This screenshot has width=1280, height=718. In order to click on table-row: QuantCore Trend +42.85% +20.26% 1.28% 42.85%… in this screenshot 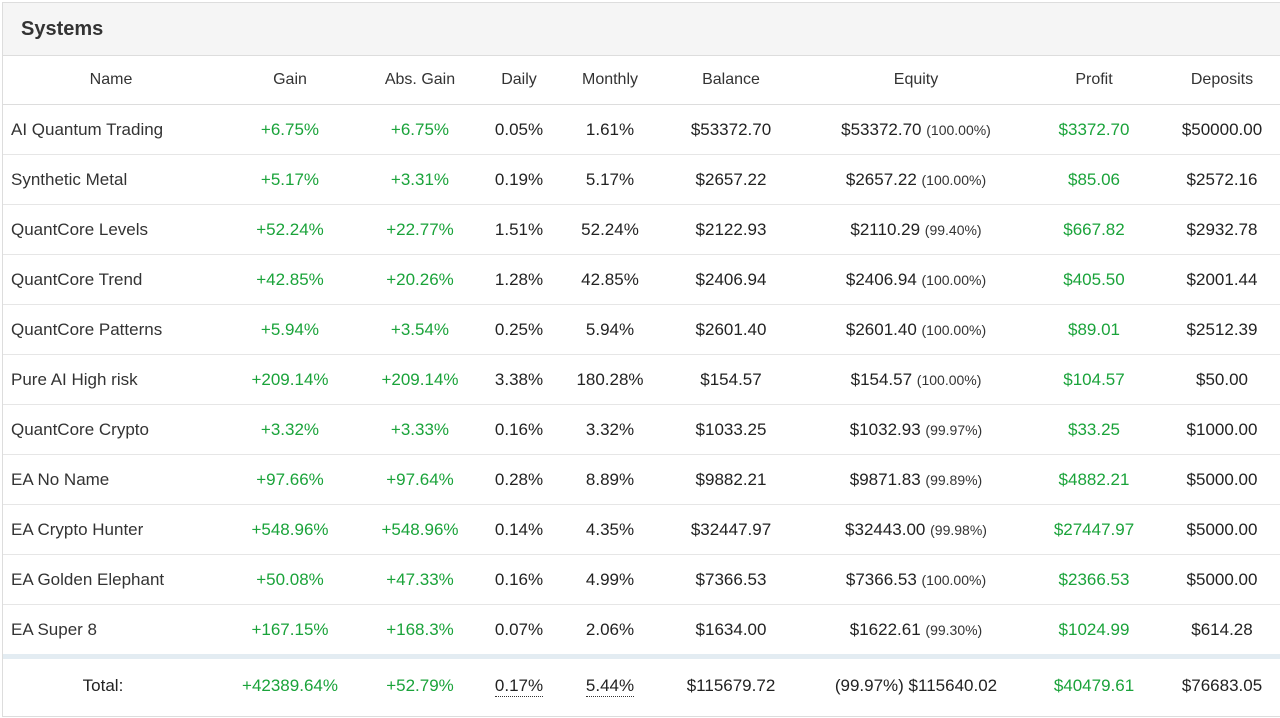, I will do `click(641, 279)`.